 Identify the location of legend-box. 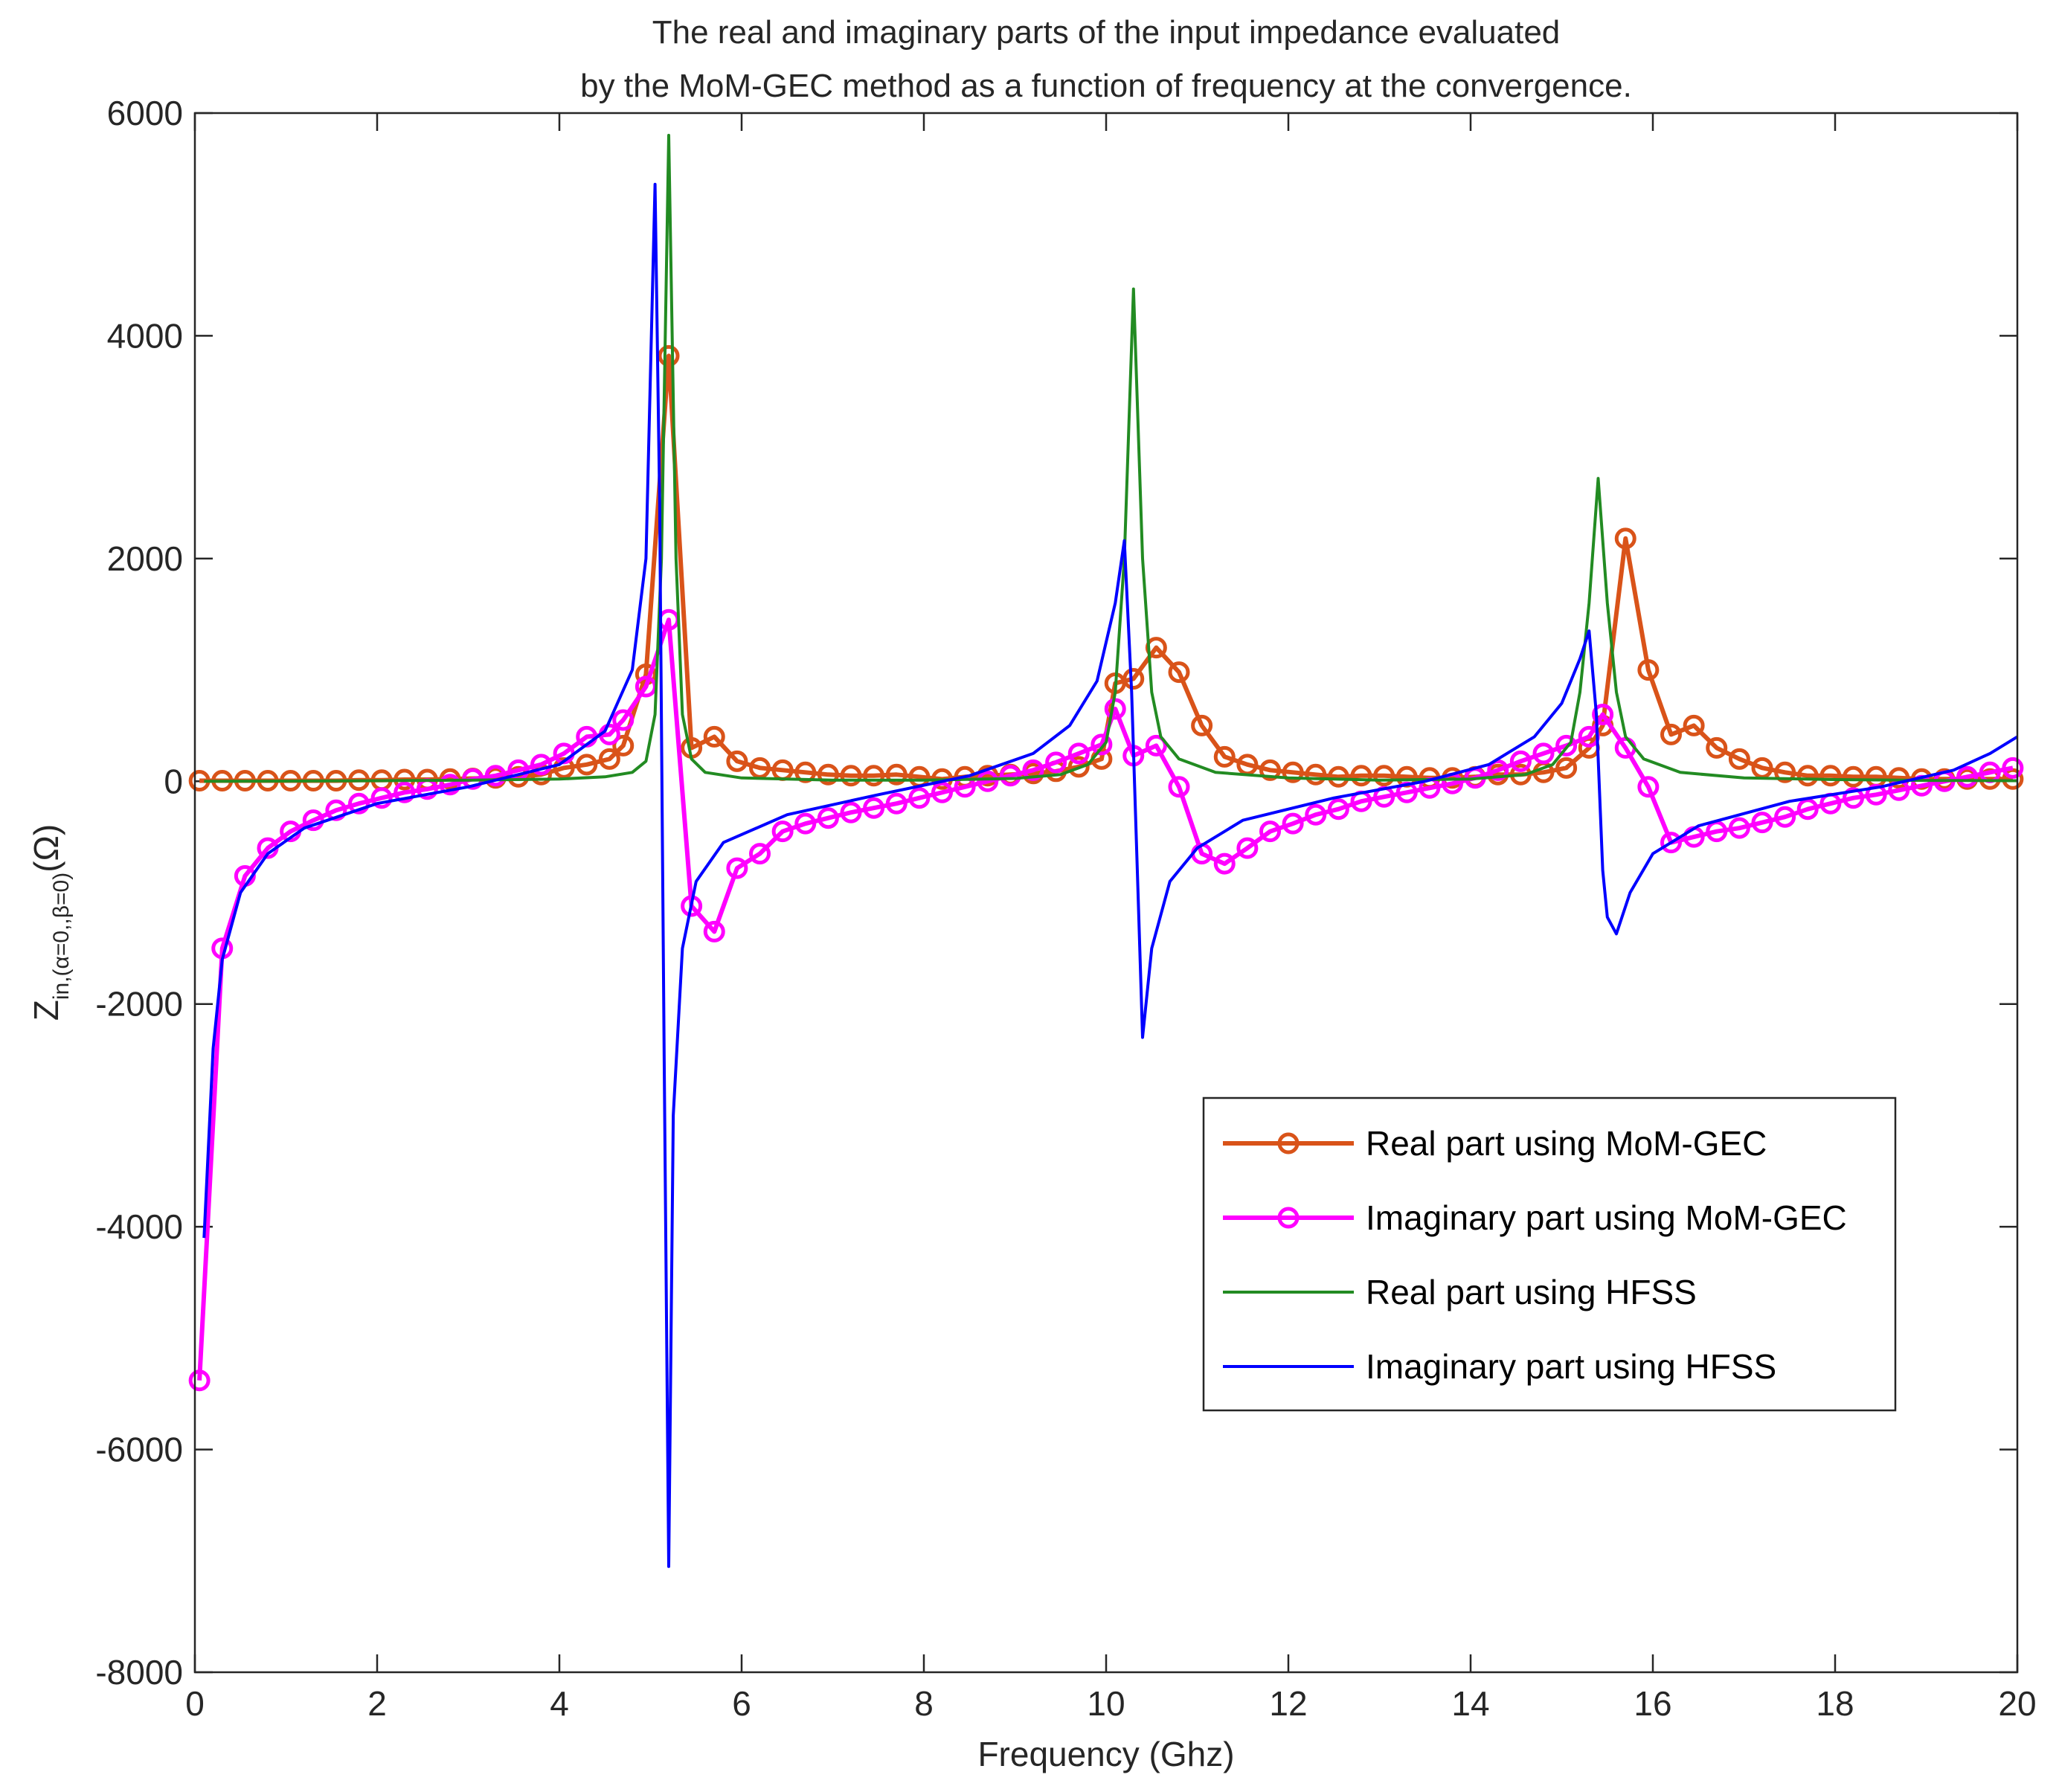
(1549, 1254).